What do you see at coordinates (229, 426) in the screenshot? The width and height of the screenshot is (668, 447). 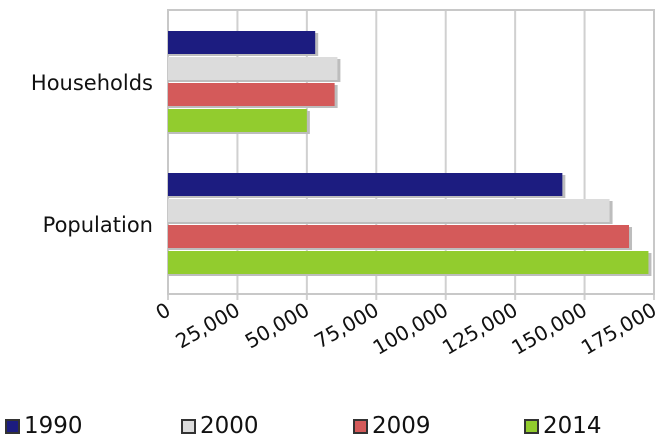 I see `legend-label: 2000` at bounding box center [229, 426].